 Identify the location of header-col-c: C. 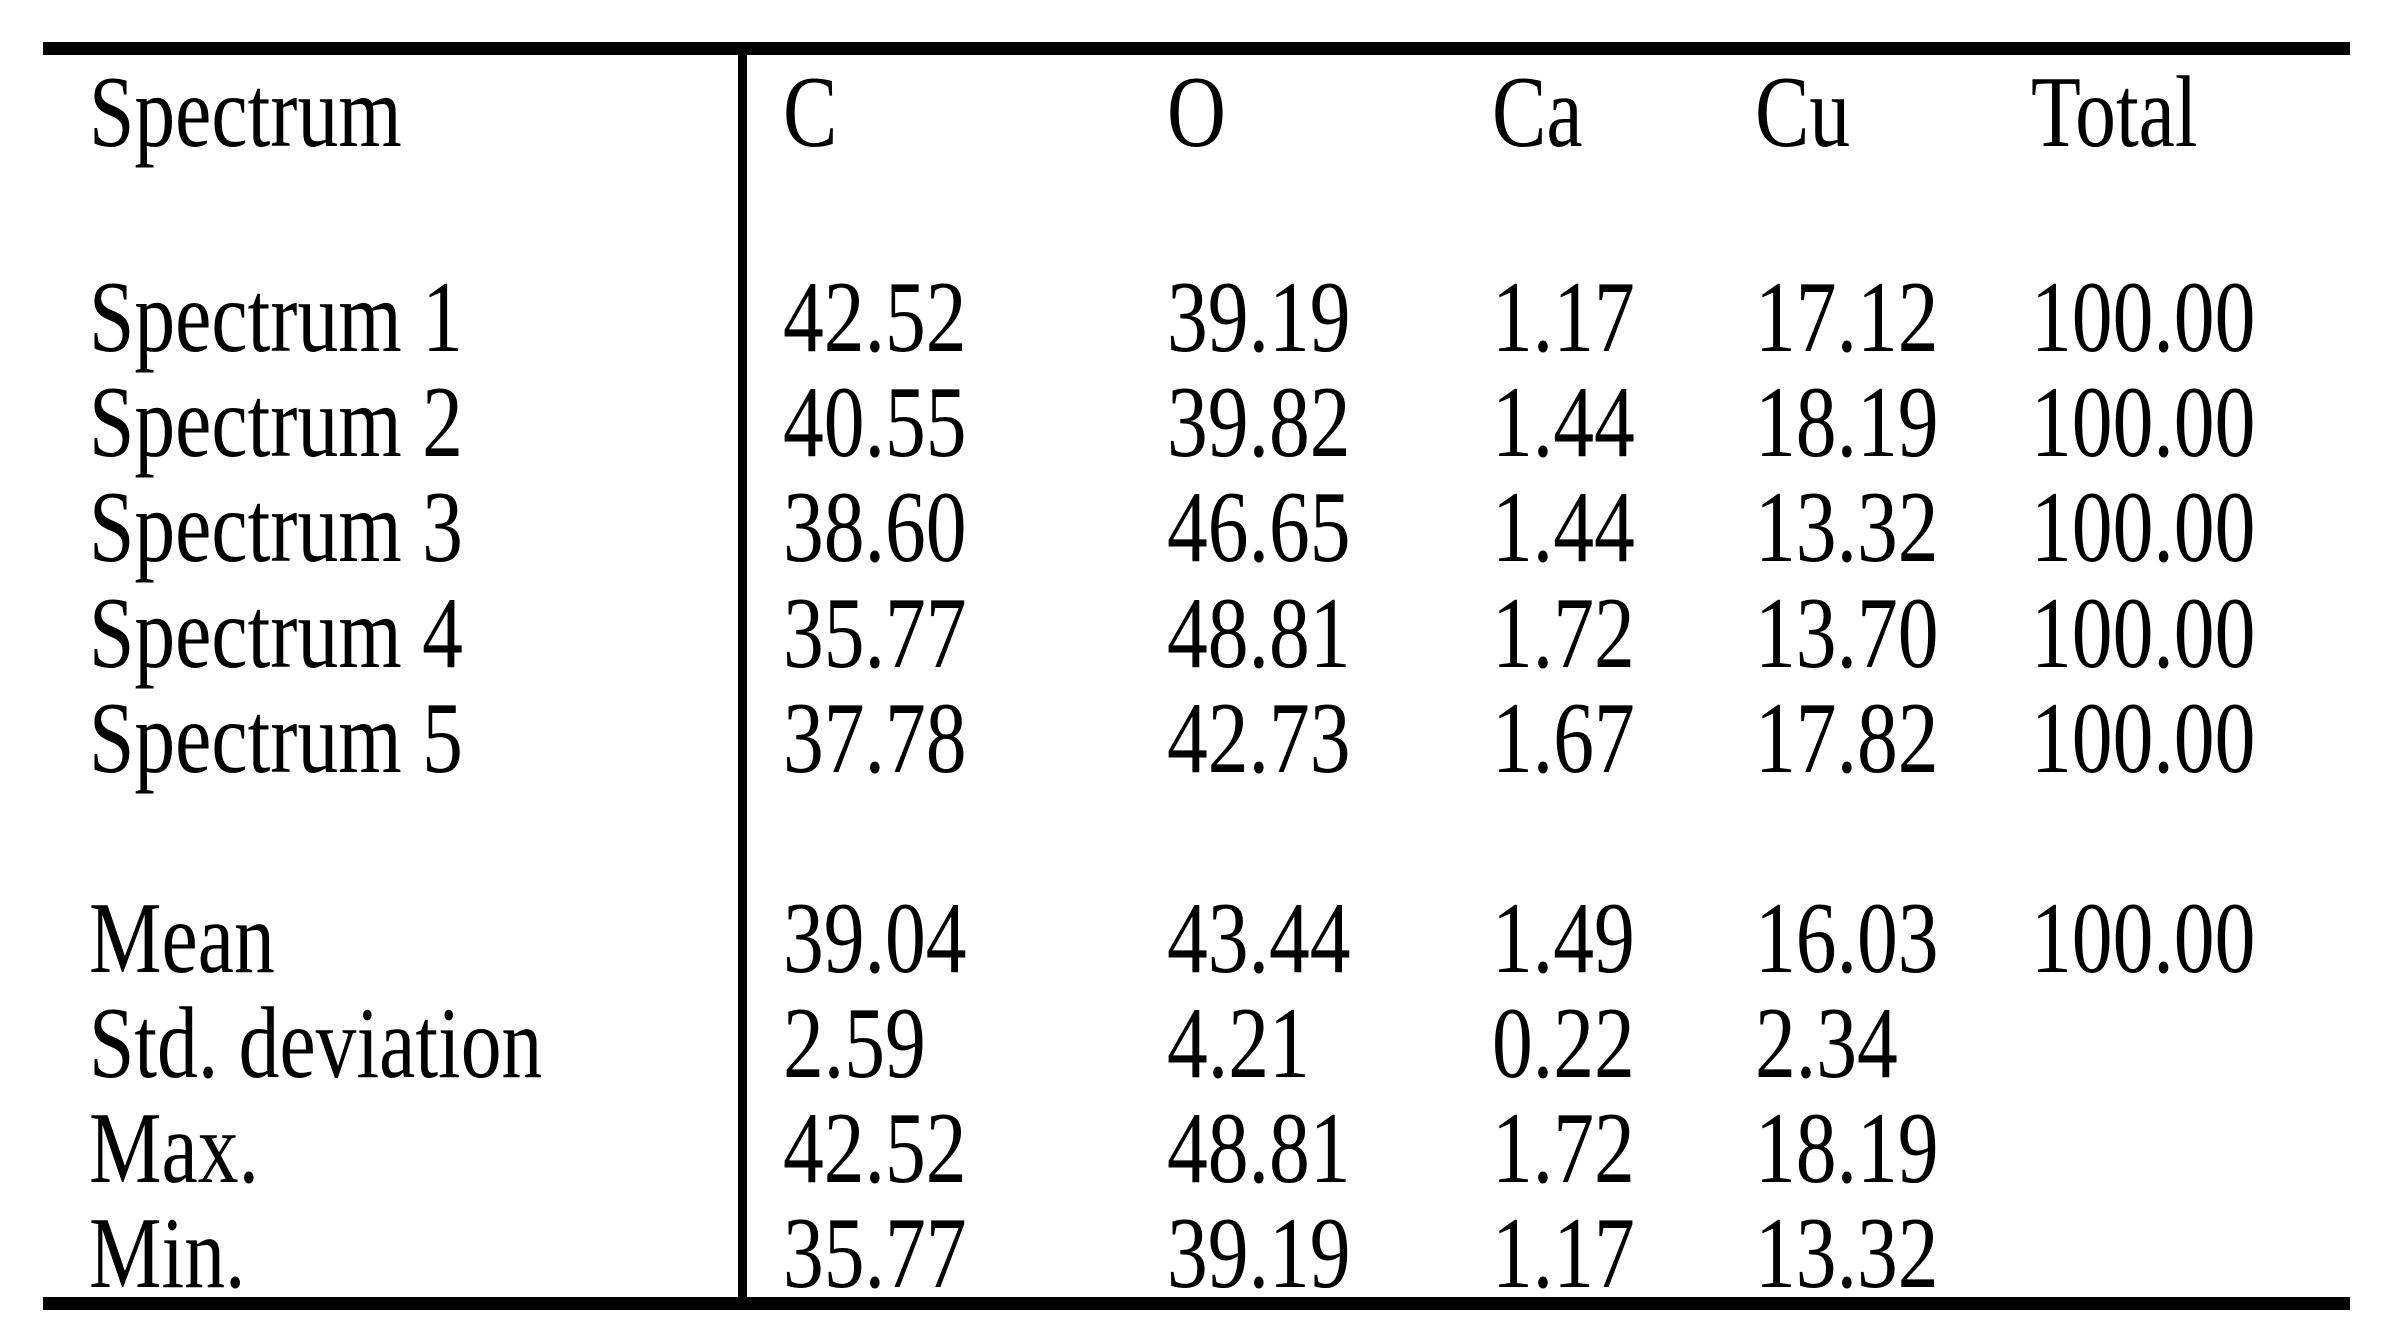
(810, 112).